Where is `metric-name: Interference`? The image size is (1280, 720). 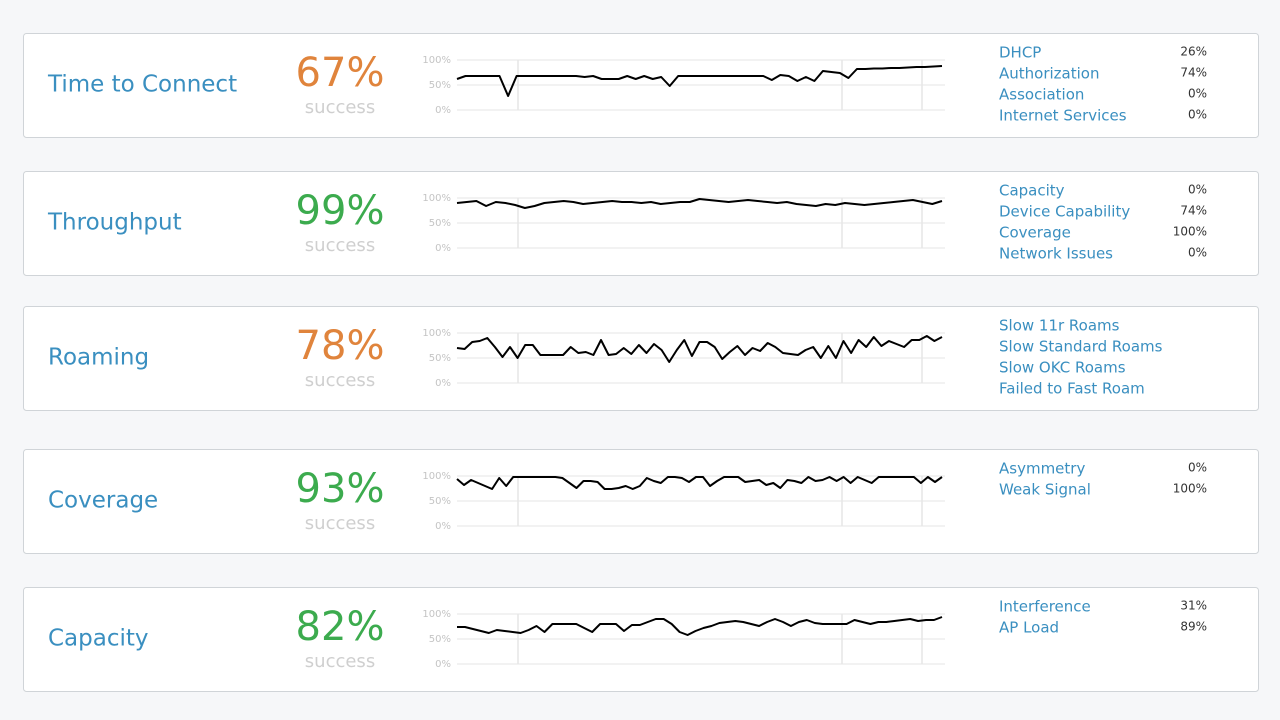
metric-name: Interference is located at coordinates (1045, 607).